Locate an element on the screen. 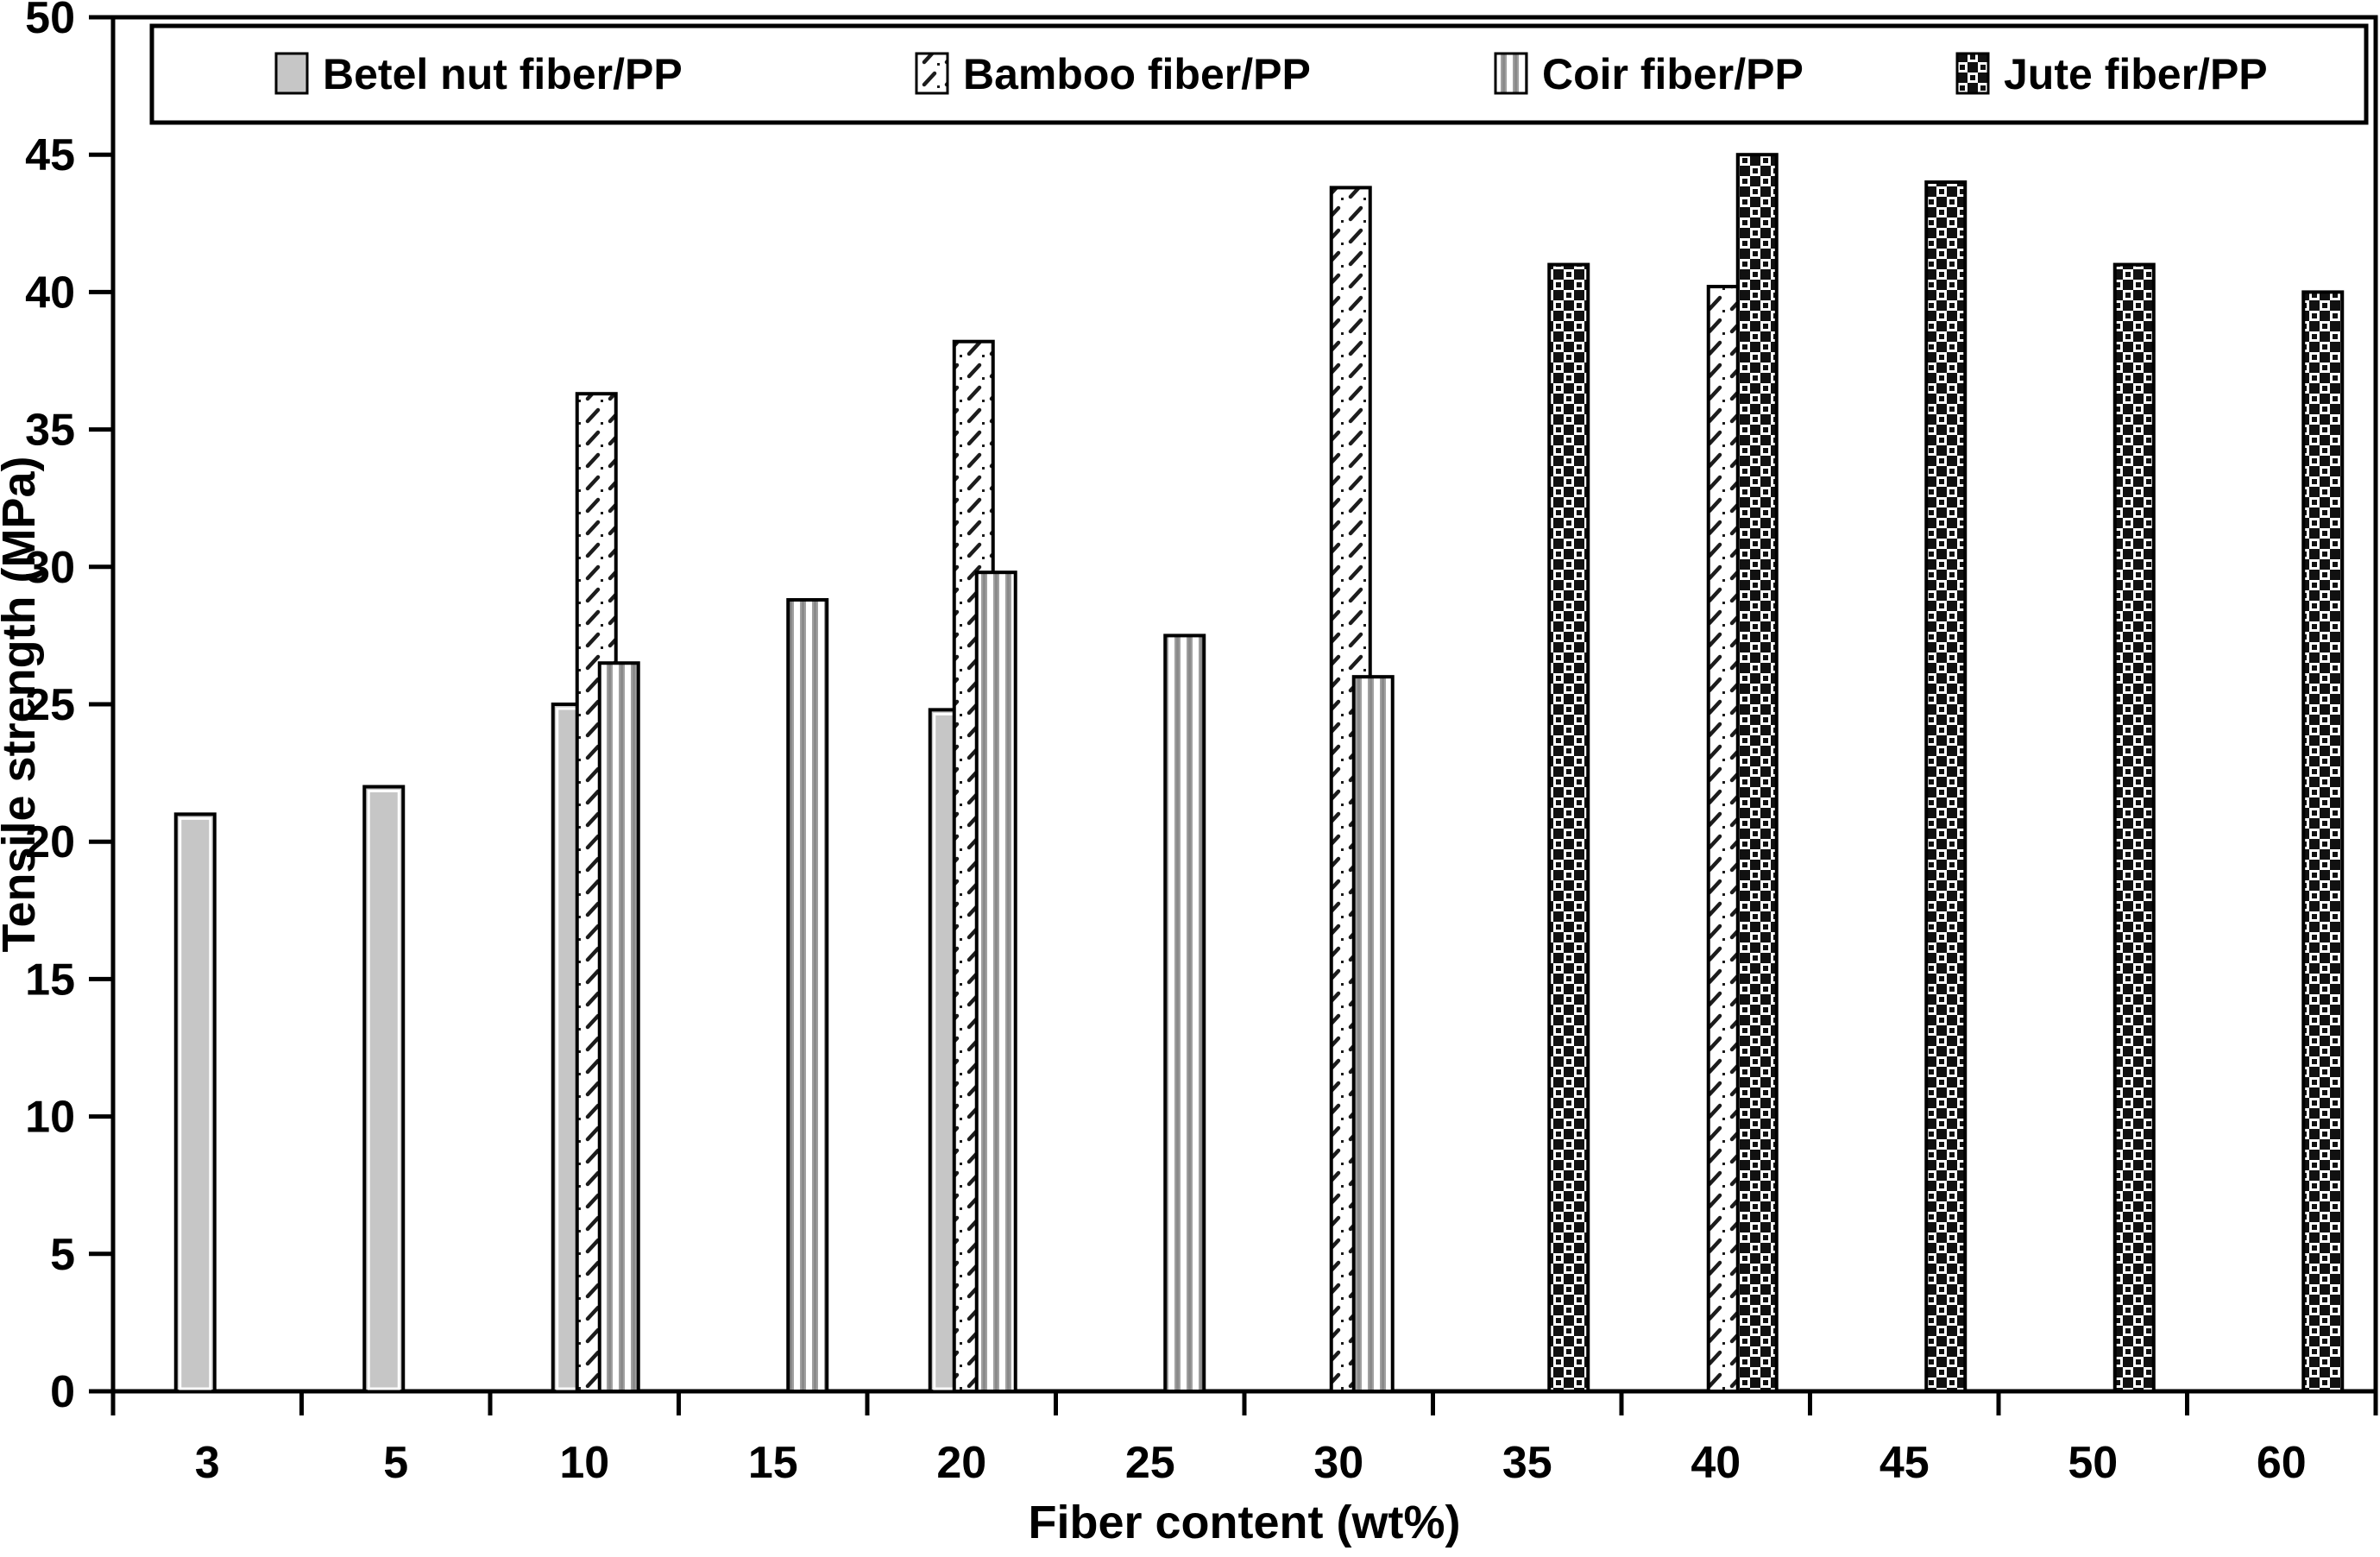 This screenshot has height=1557, width=2380. legend-swatch-vertical-stripes is located at coordinates (1511, 73).